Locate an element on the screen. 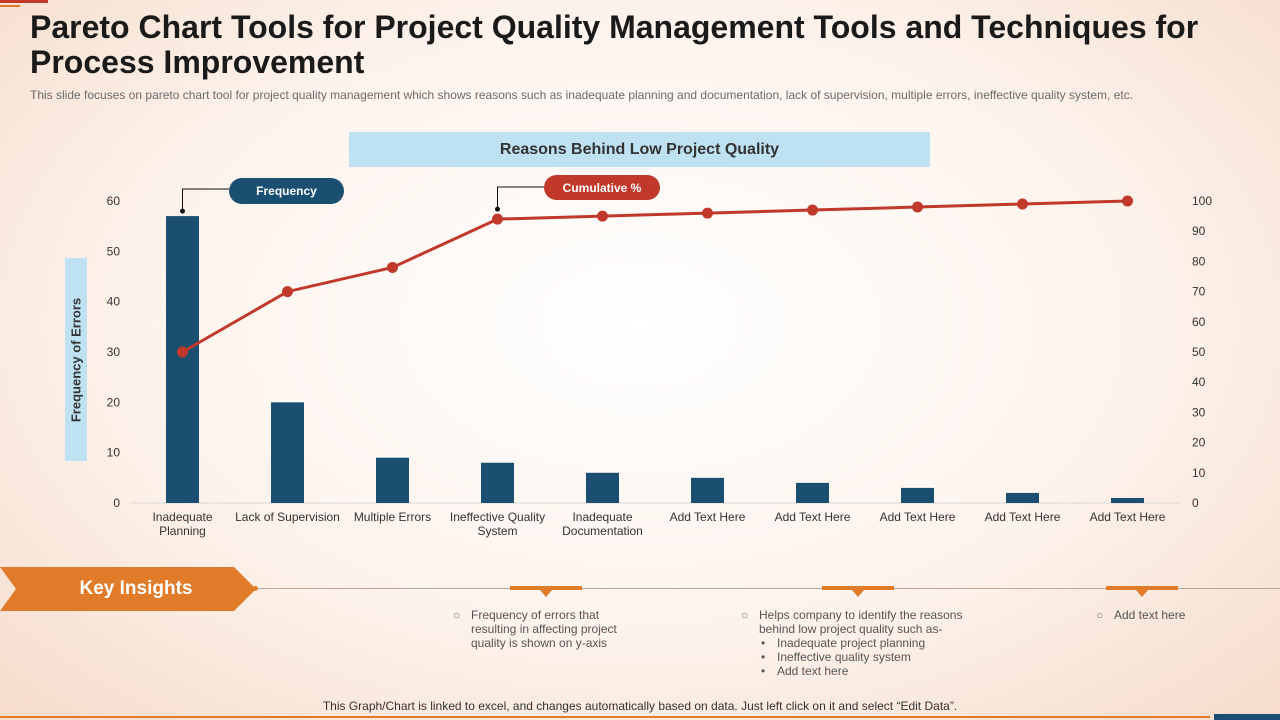 The width and height of the screenshot is (1280, 720). key-insights-label: Key Insights is located at coordinates (136, 588).